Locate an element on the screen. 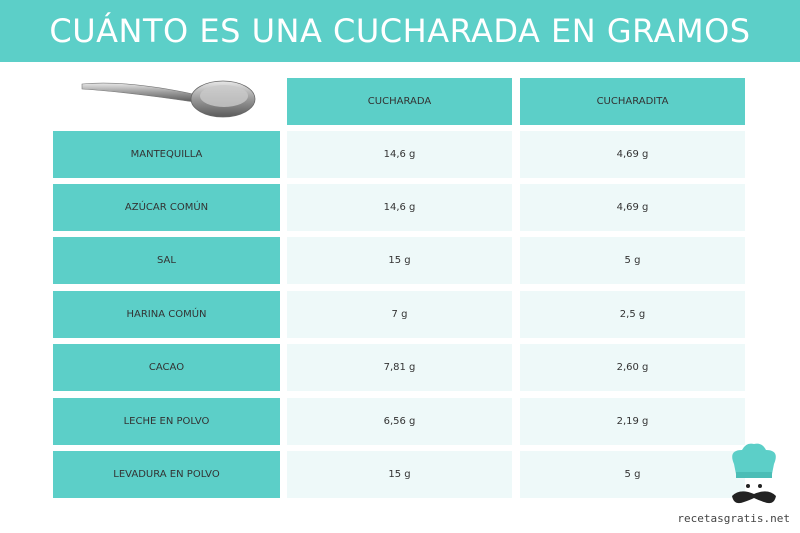 This screenshot has width=800, height=533. row-label: AZÚCAR COMÚN is located at coordinates (166, 207).